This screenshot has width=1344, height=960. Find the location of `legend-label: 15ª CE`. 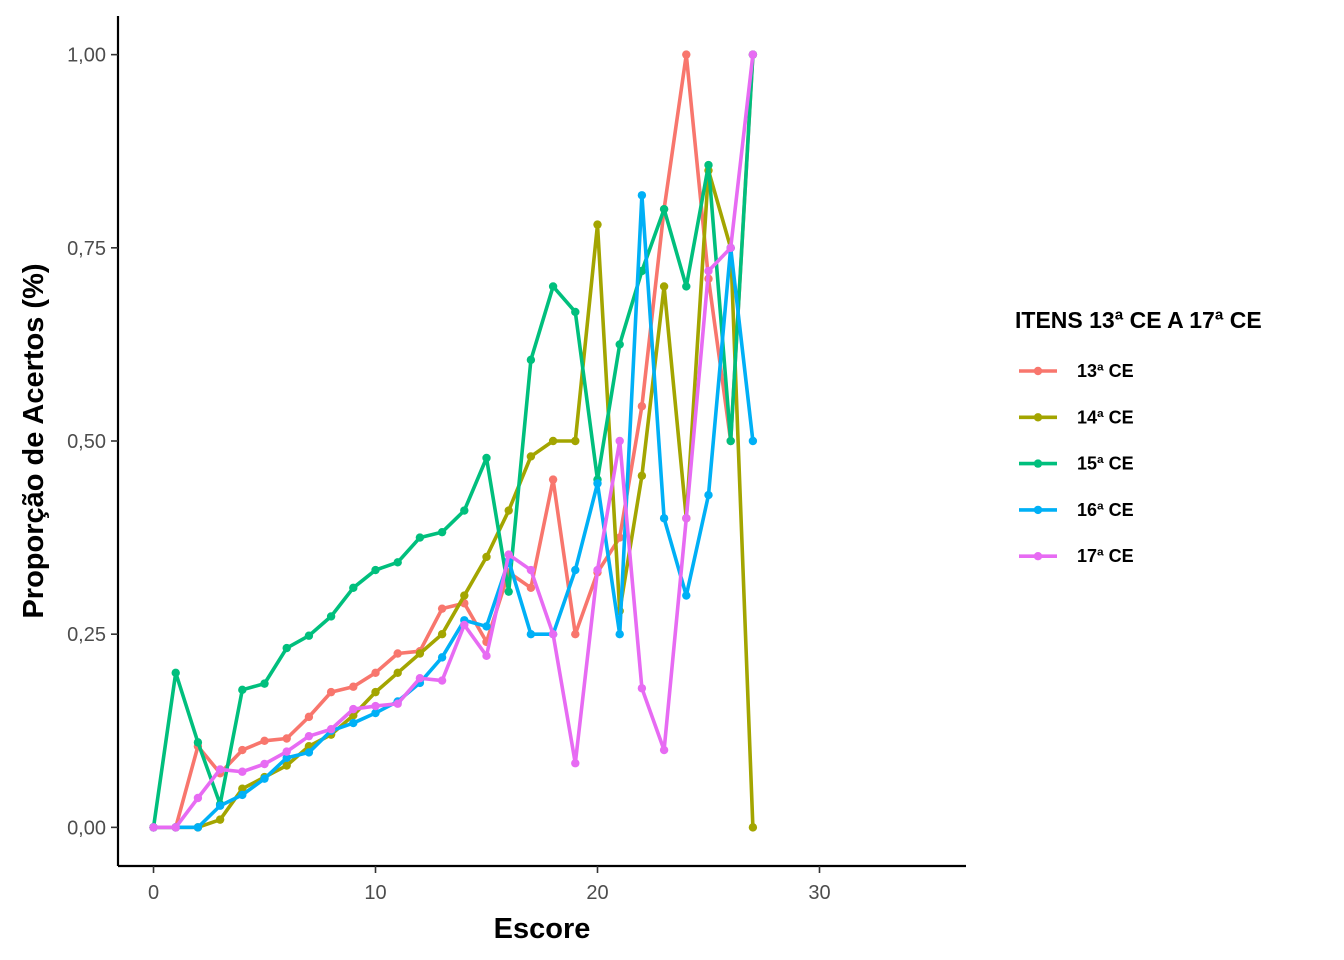

legend-label: 15ª CE is located at coordinates (1105, 464).